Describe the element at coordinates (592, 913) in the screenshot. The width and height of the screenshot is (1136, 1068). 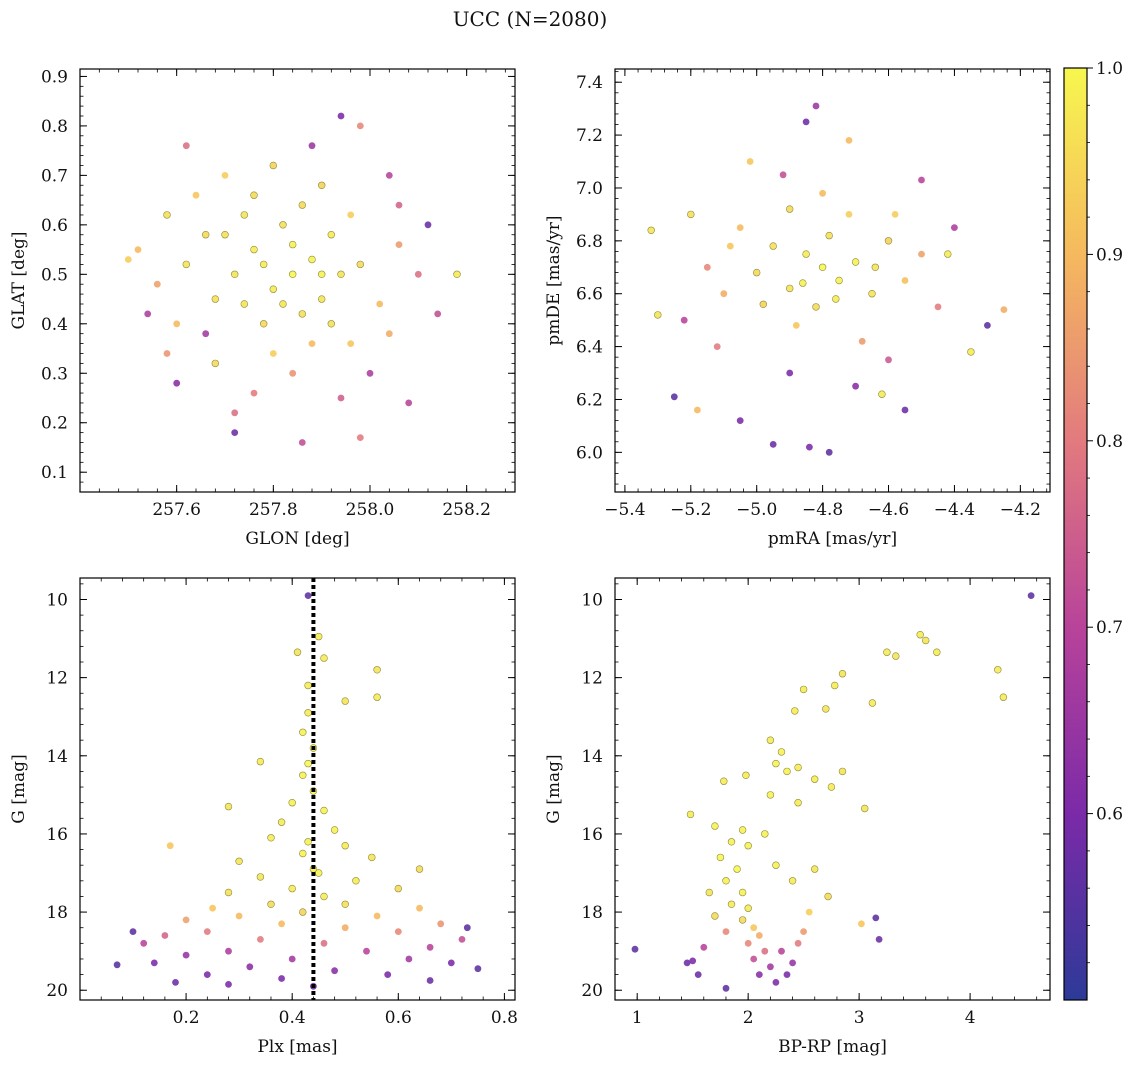
I see `y-tick-label: 18` at that location.